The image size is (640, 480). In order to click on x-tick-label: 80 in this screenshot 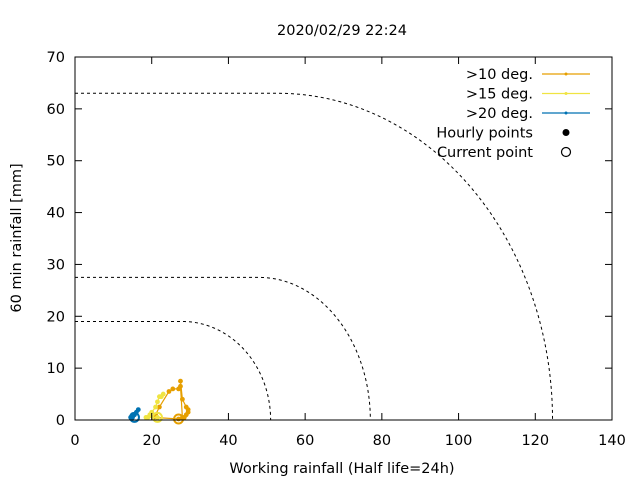, I will do `click(382, 441)`.